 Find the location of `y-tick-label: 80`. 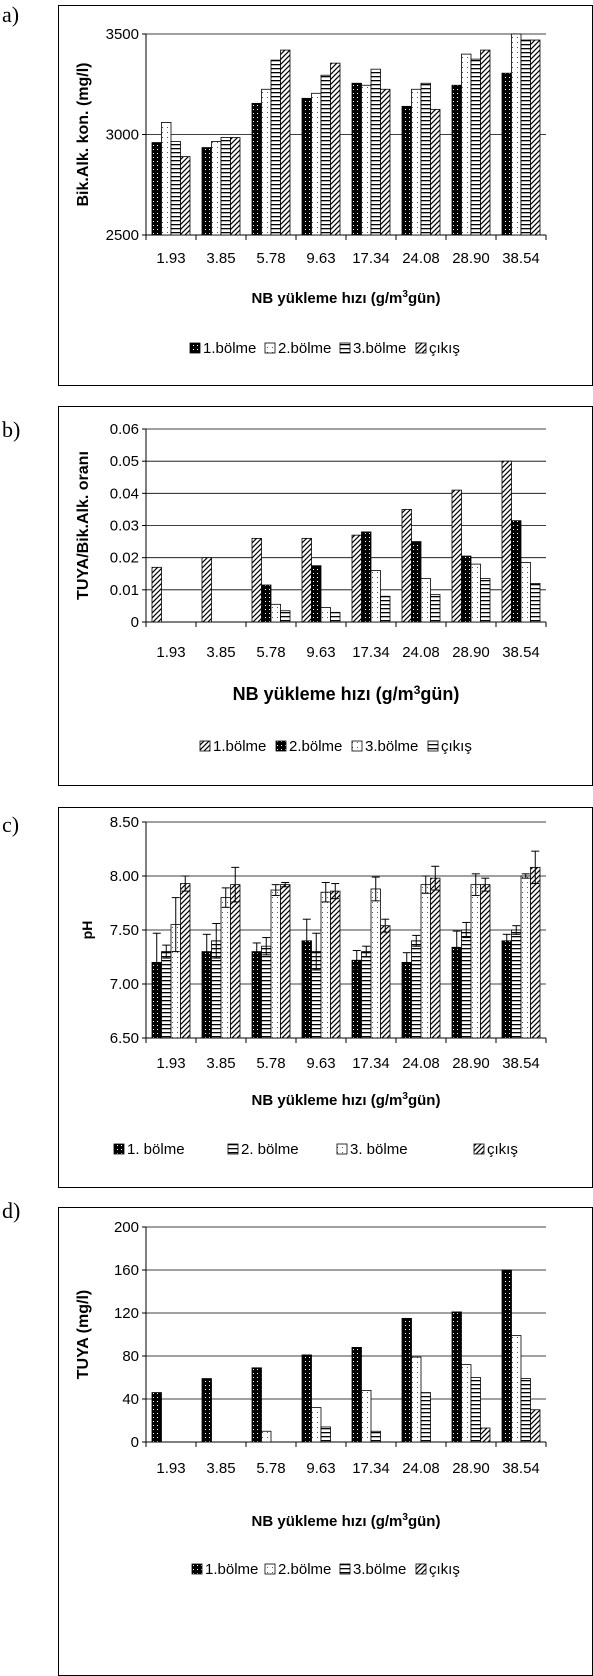

y-tick-label: 80 is located at coordinates (130, 1356).